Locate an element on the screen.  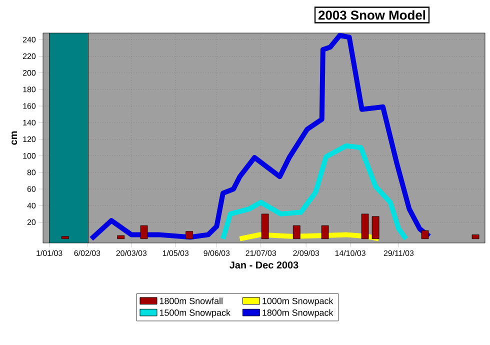
legend-label: 1800m Snowpack is located at coordinates (298, 313).